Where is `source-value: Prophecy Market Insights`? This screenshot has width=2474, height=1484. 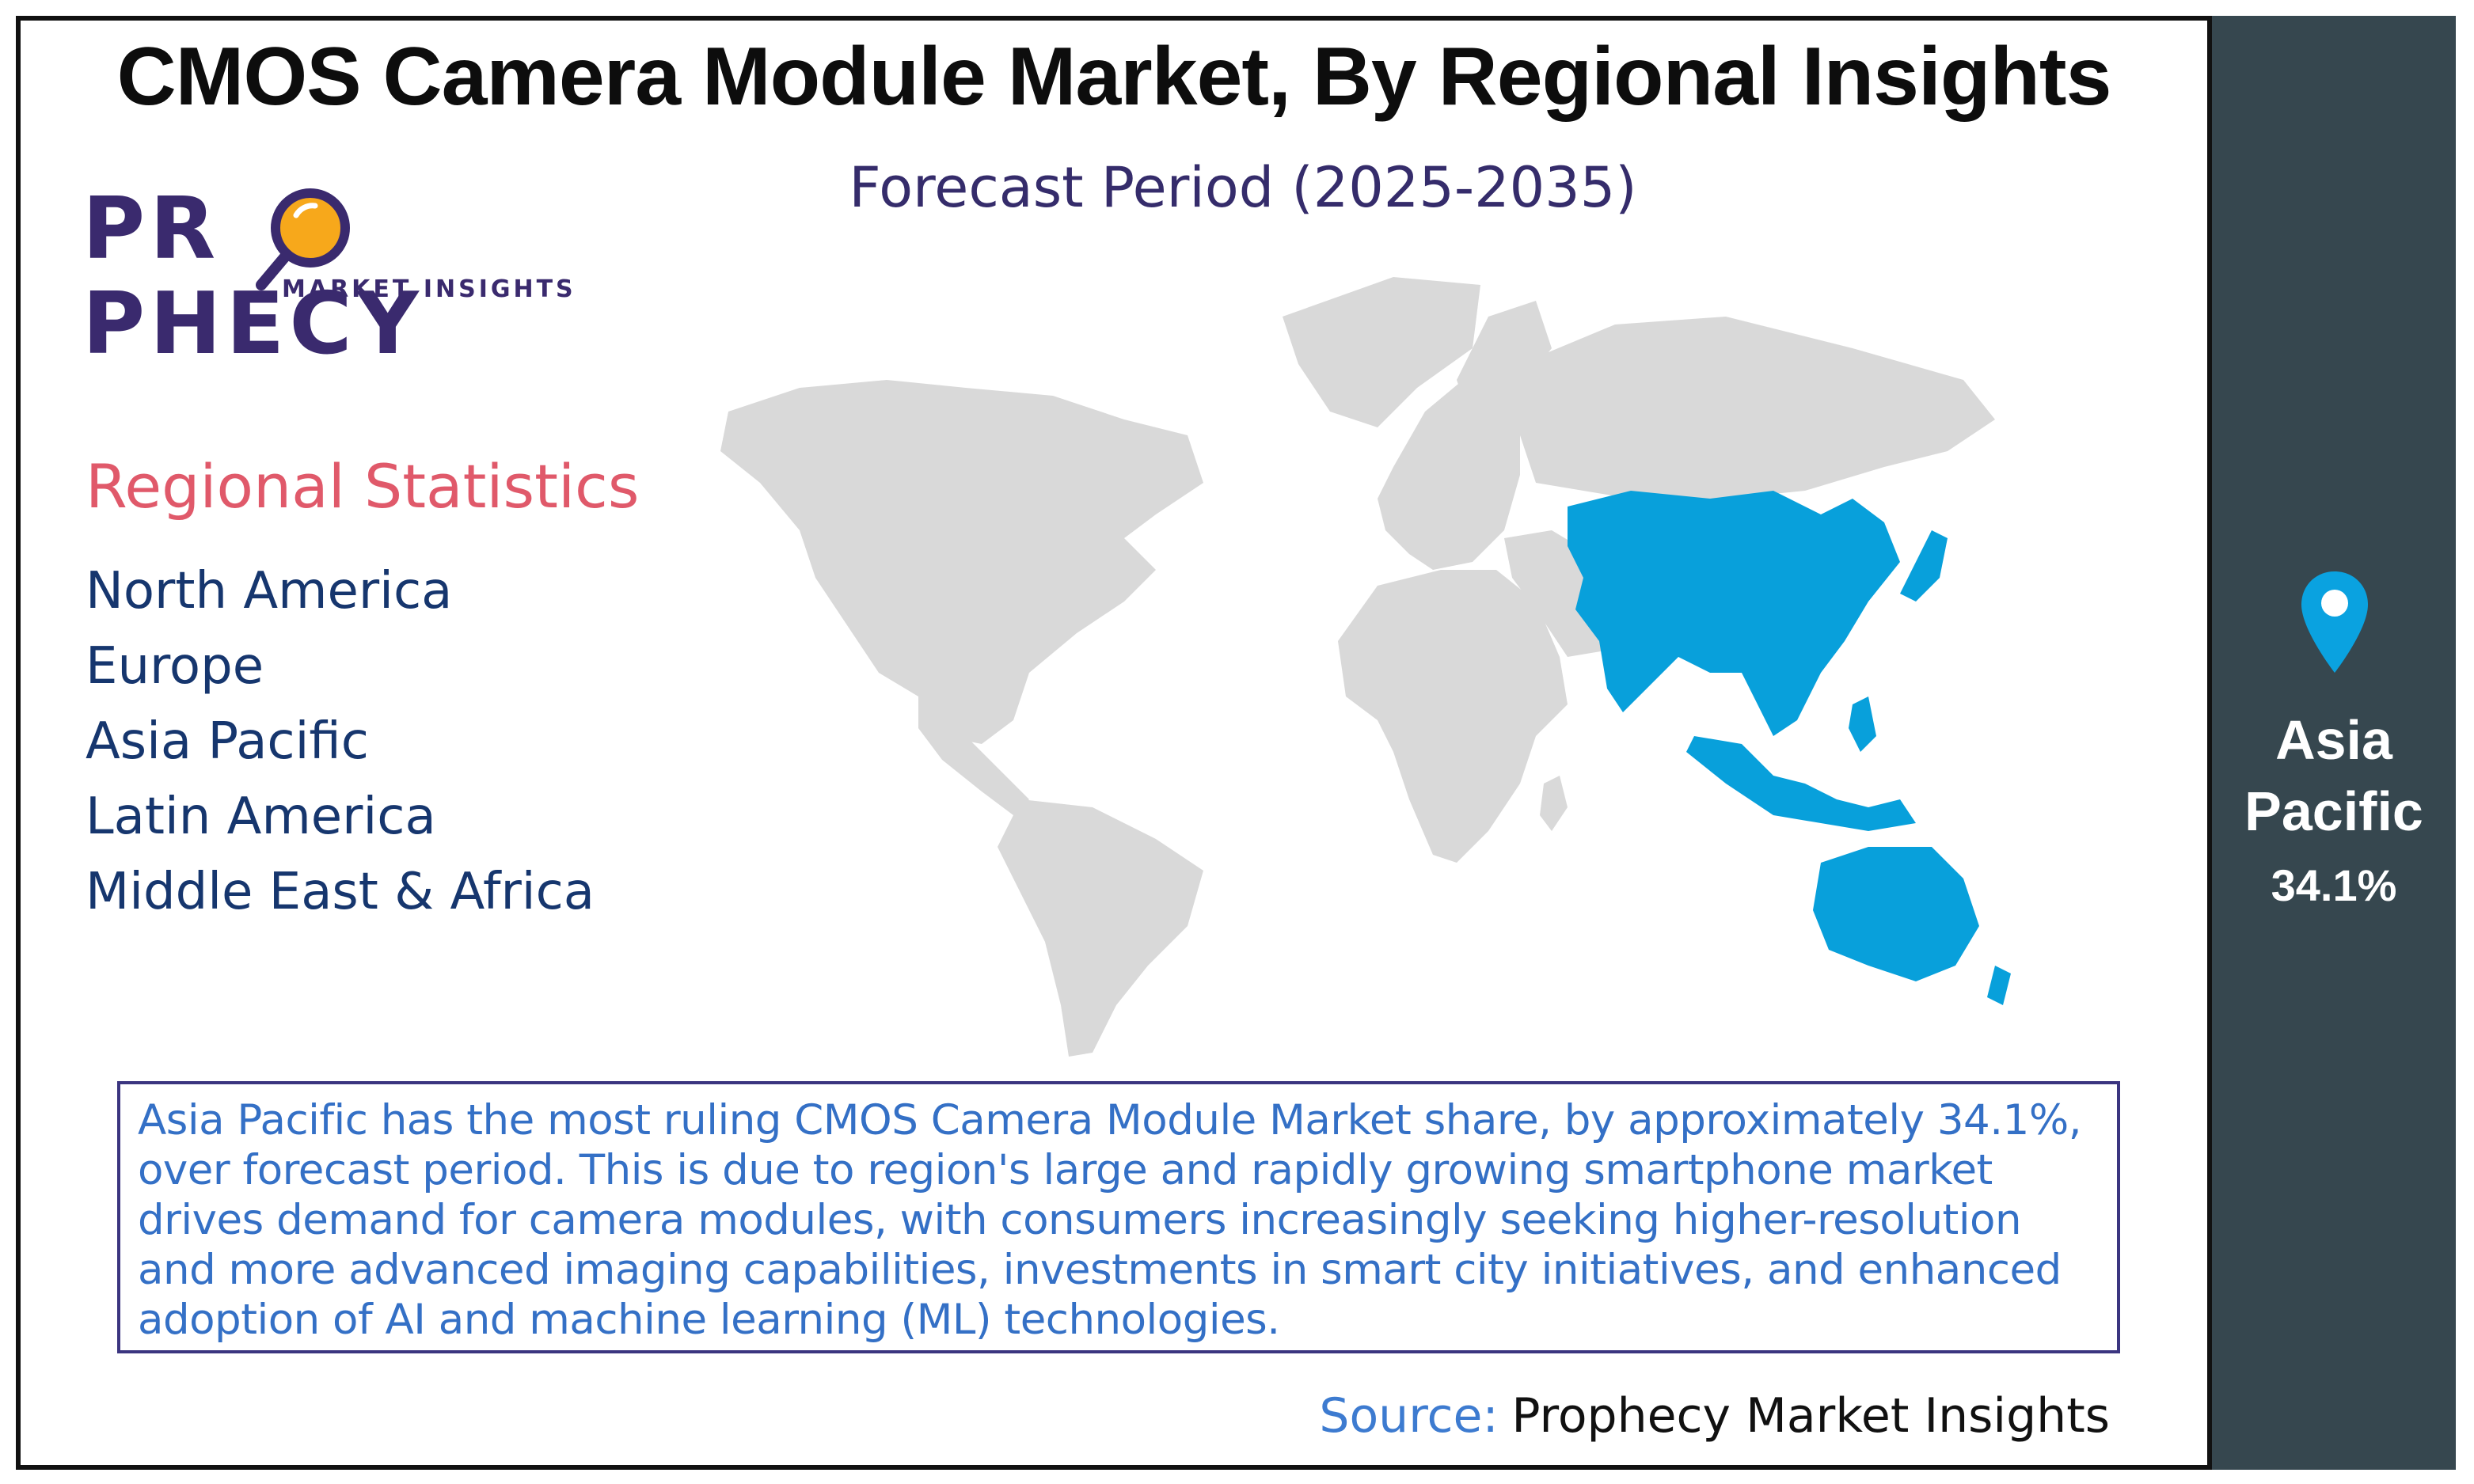
source-value: Prophecy Market Insights is located at coordinates (1811, 1416).